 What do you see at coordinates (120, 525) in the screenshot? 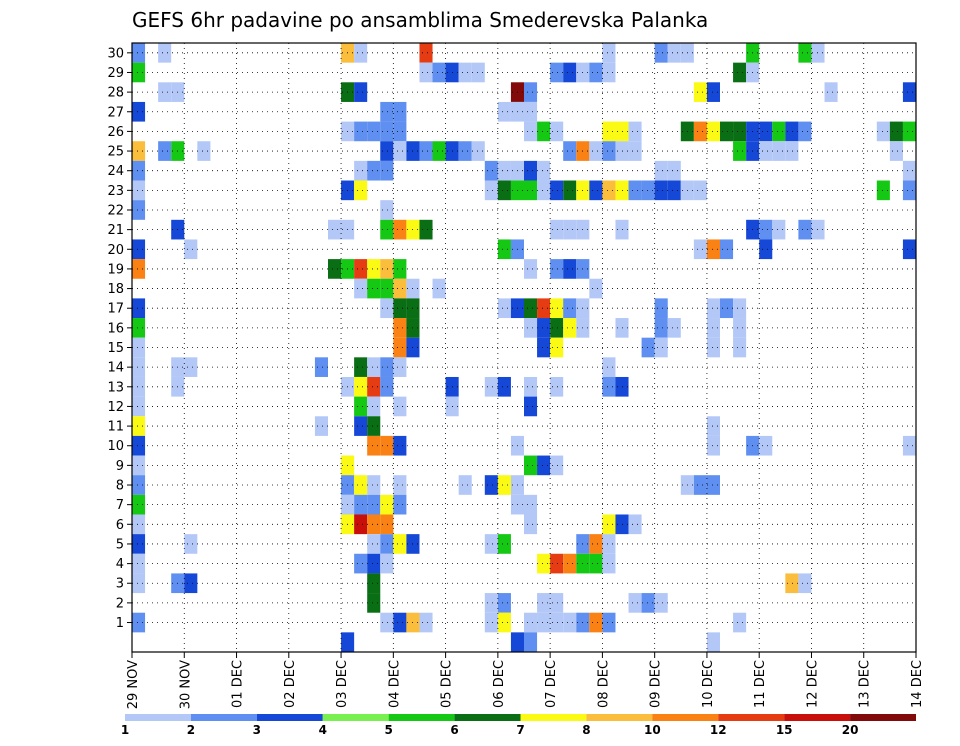
I see `y-tick-label: 6` at bounding box center [120, 525].